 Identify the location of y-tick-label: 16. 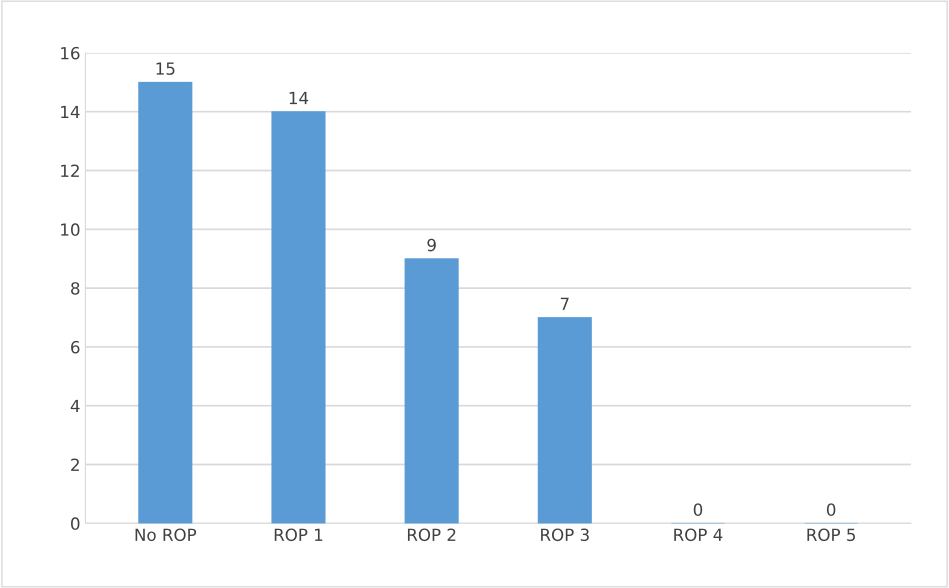
(70, 53).